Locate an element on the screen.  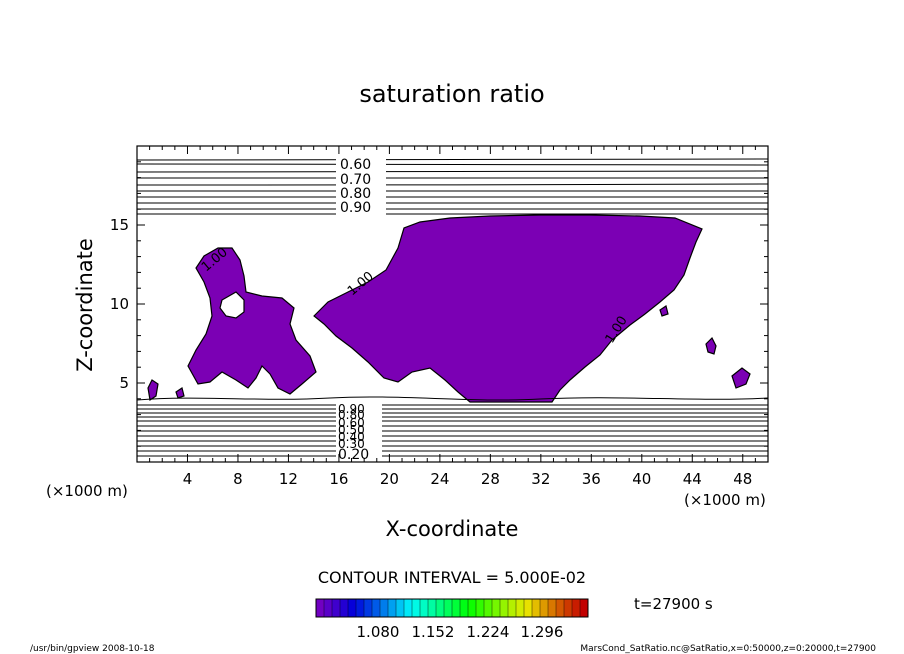
colorbar-tick-labels: 1.080 1.152 1.224 1.296 is located at coordinates (460, 632).